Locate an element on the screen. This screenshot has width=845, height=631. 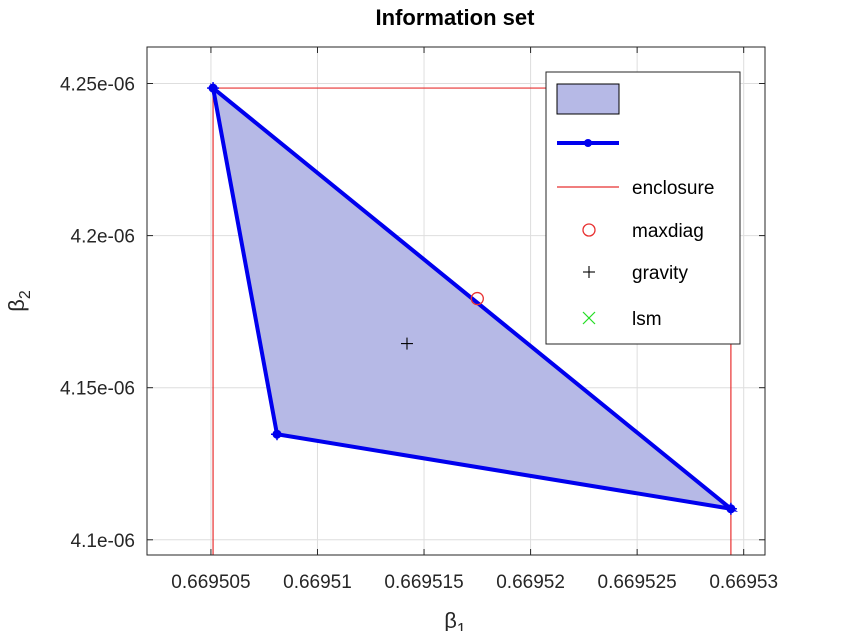
x-tick-label: 0.669505 is located at coordinates (210, 582).